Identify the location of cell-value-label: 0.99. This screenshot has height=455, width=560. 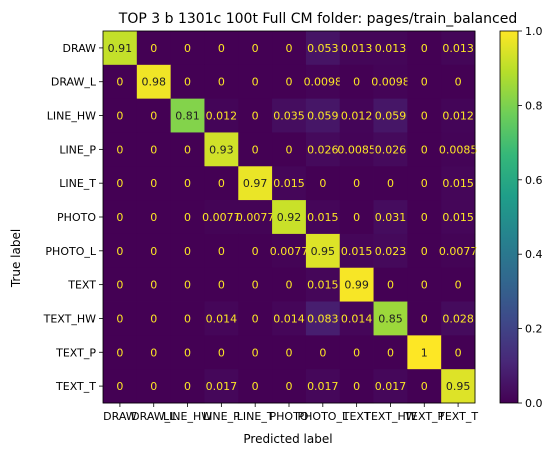
(356, 285).